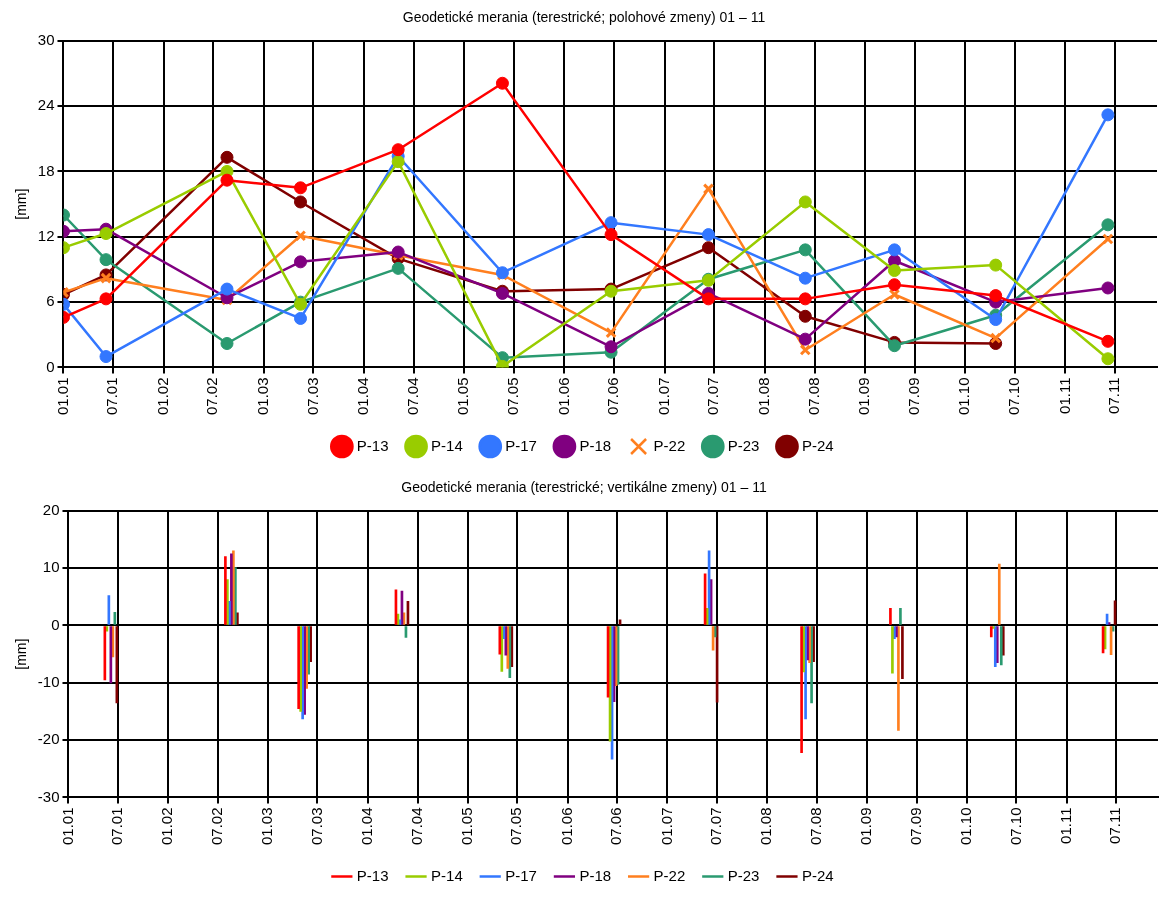 This screenshot has height=902, width=1166. I want to click on y-tick-label: 6, so click(50, 301).